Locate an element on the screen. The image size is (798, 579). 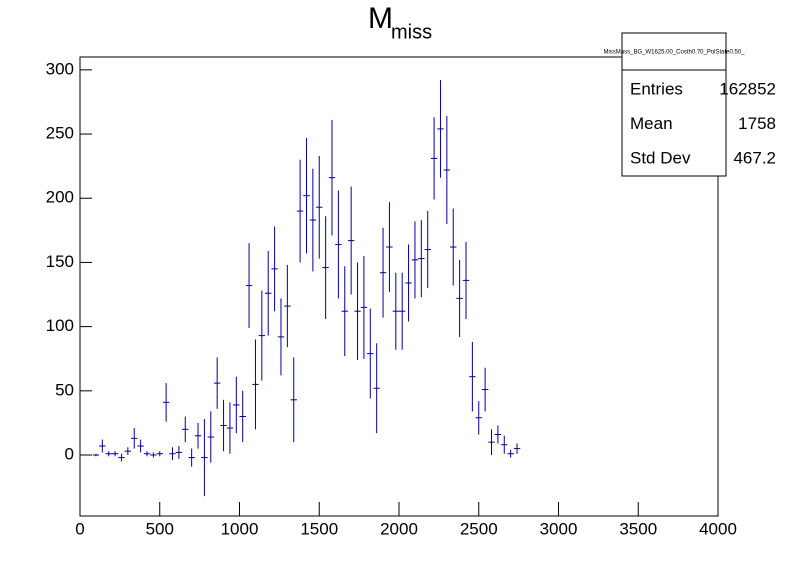
x-tick-label: 1000 is located at coordinates (240, 528).